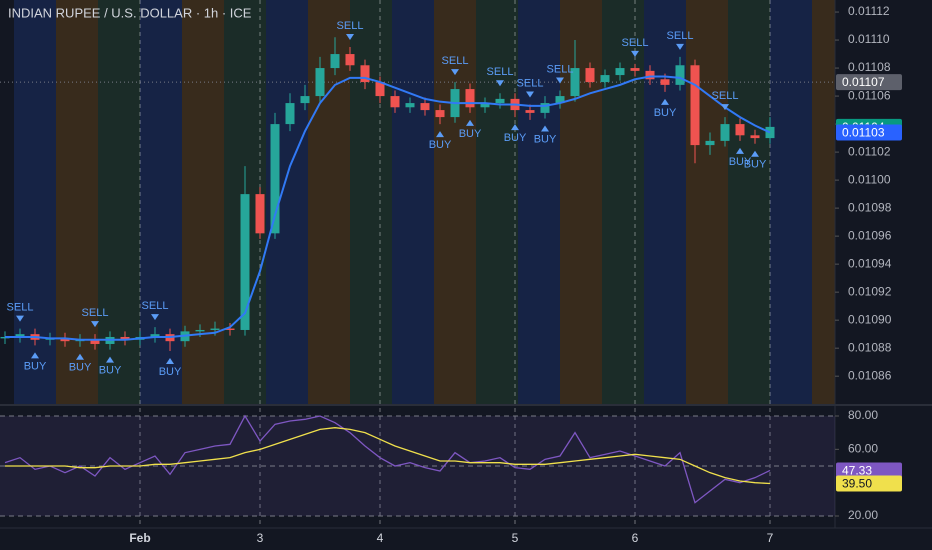 This screenshot has width=932, height=550. I want to click on rsi-value-box, so click(869, 470).